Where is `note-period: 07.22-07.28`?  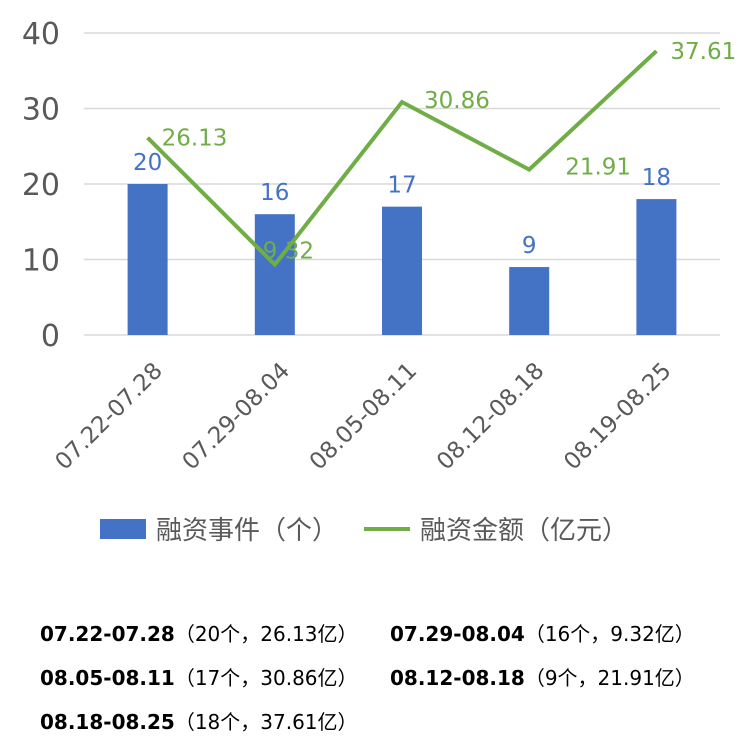 note-period: 07.22-07.28 is located at coordinates (107, 633).